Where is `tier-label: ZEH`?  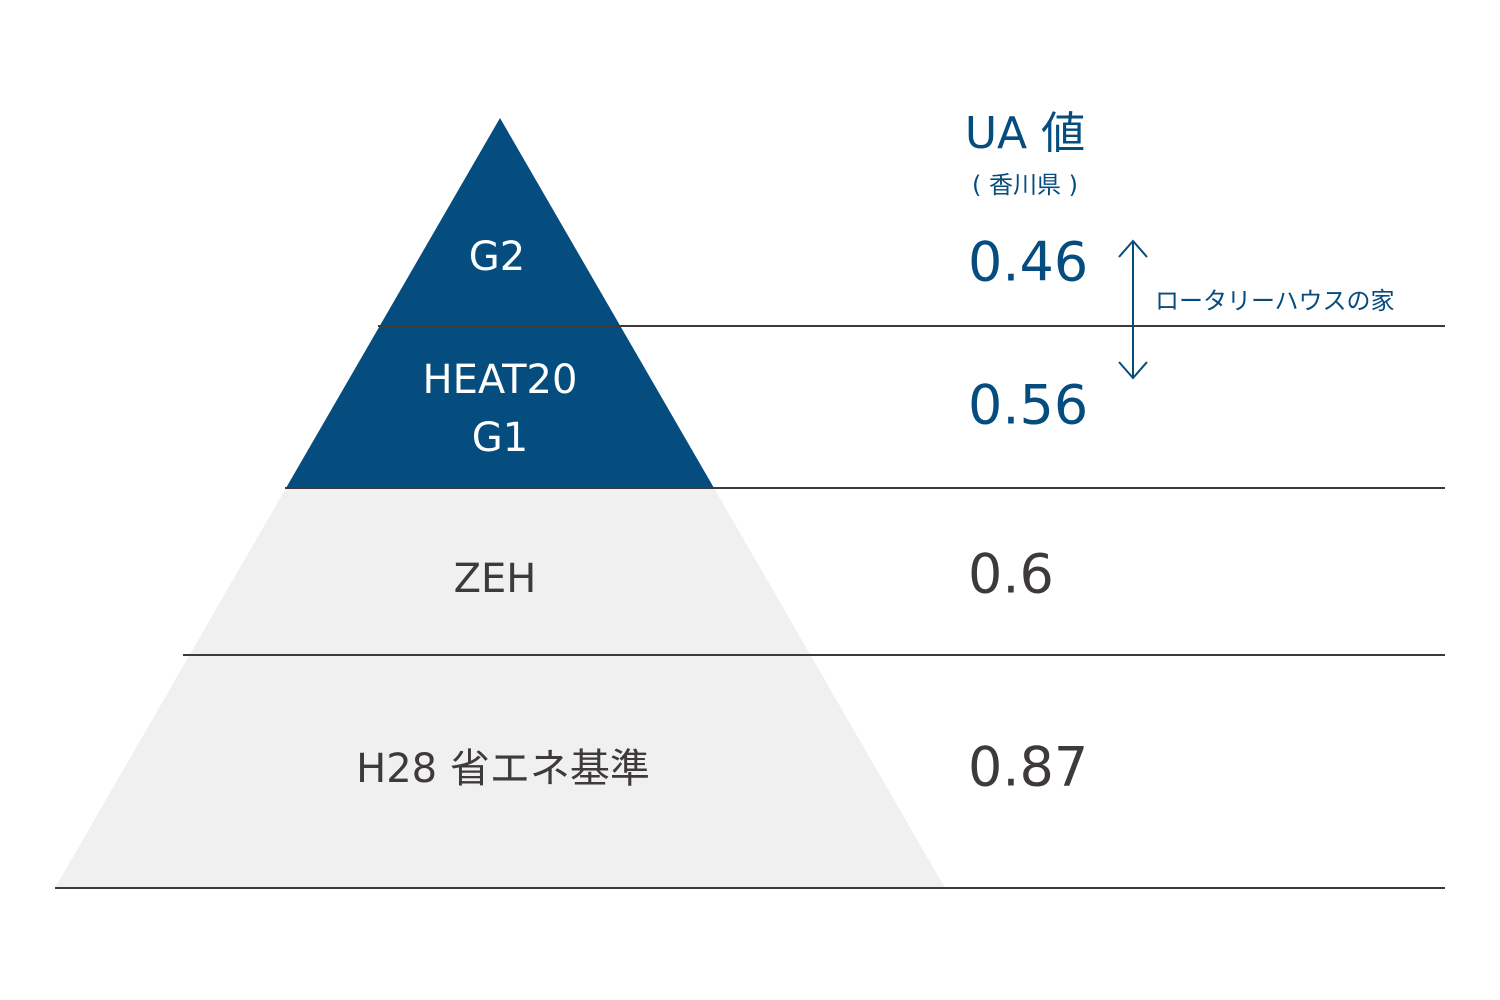
tier-label: ZEH is located at coordinates (495, 579).